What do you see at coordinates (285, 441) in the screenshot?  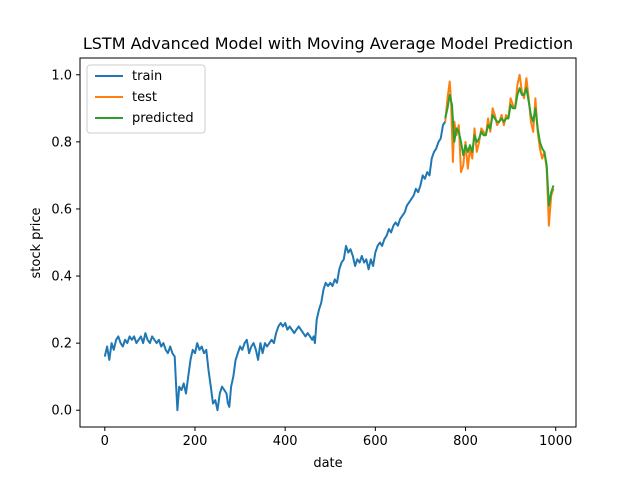 I see `x-tick-label: 400` at bounding box center [285, 441].